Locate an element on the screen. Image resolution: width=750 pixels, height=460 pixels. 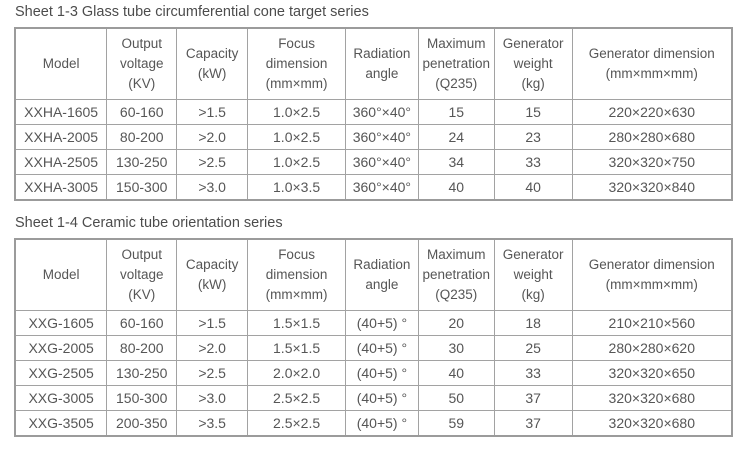
table-cell: 280×280×620 is located at coordinates (652, 348).